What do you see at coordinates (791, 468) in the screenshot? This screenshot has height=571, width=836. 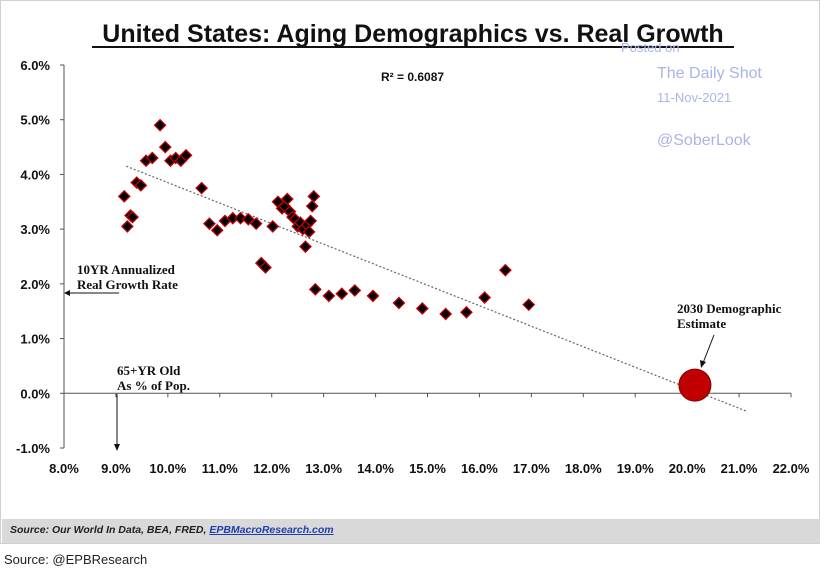 I see `x-tick-label: 22.0%` at bounding box center [791, 468].